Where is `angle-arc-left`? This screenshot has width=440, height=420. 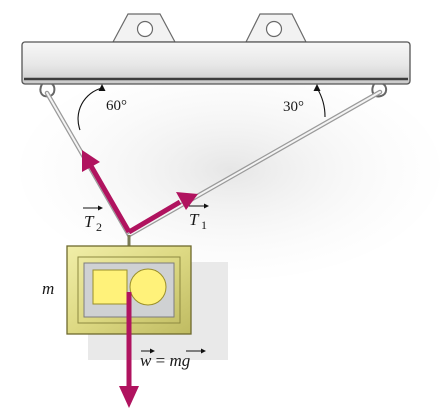
angle-arc-left is located at coordinates (91, 107).